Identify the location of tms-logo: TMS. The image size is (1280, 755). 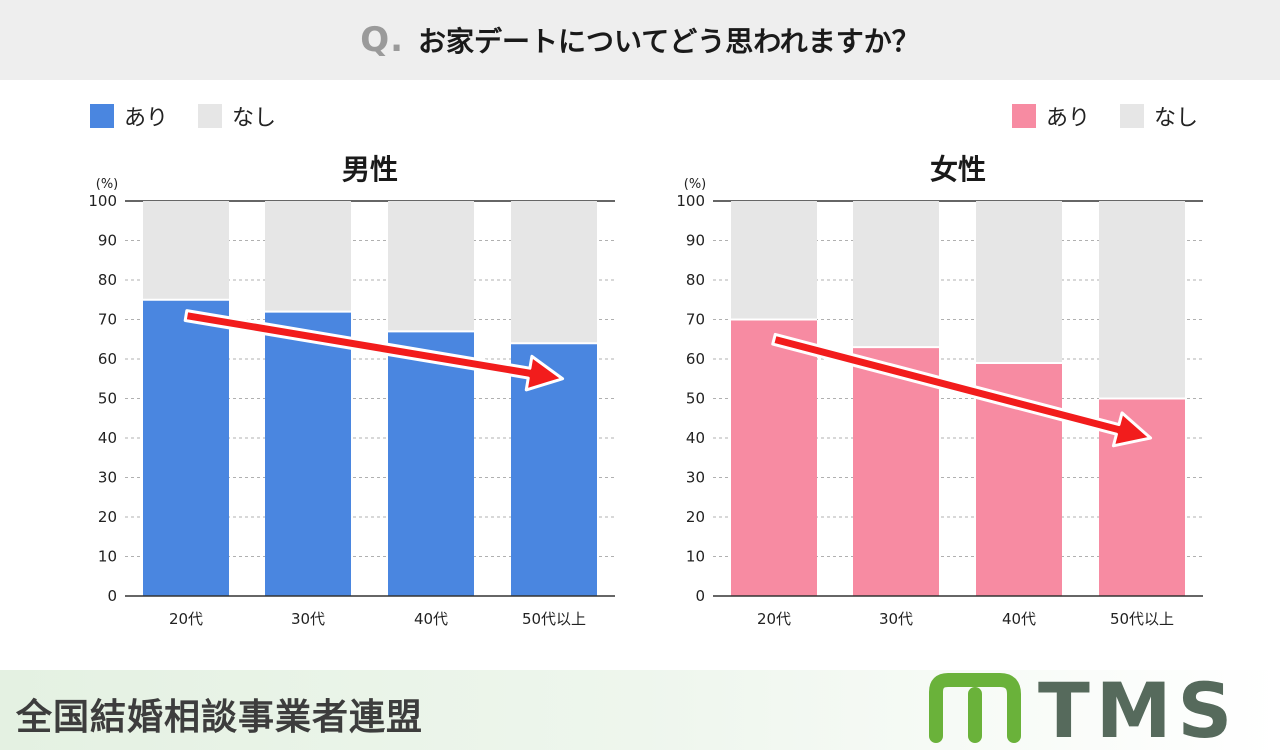
(1098, 710).